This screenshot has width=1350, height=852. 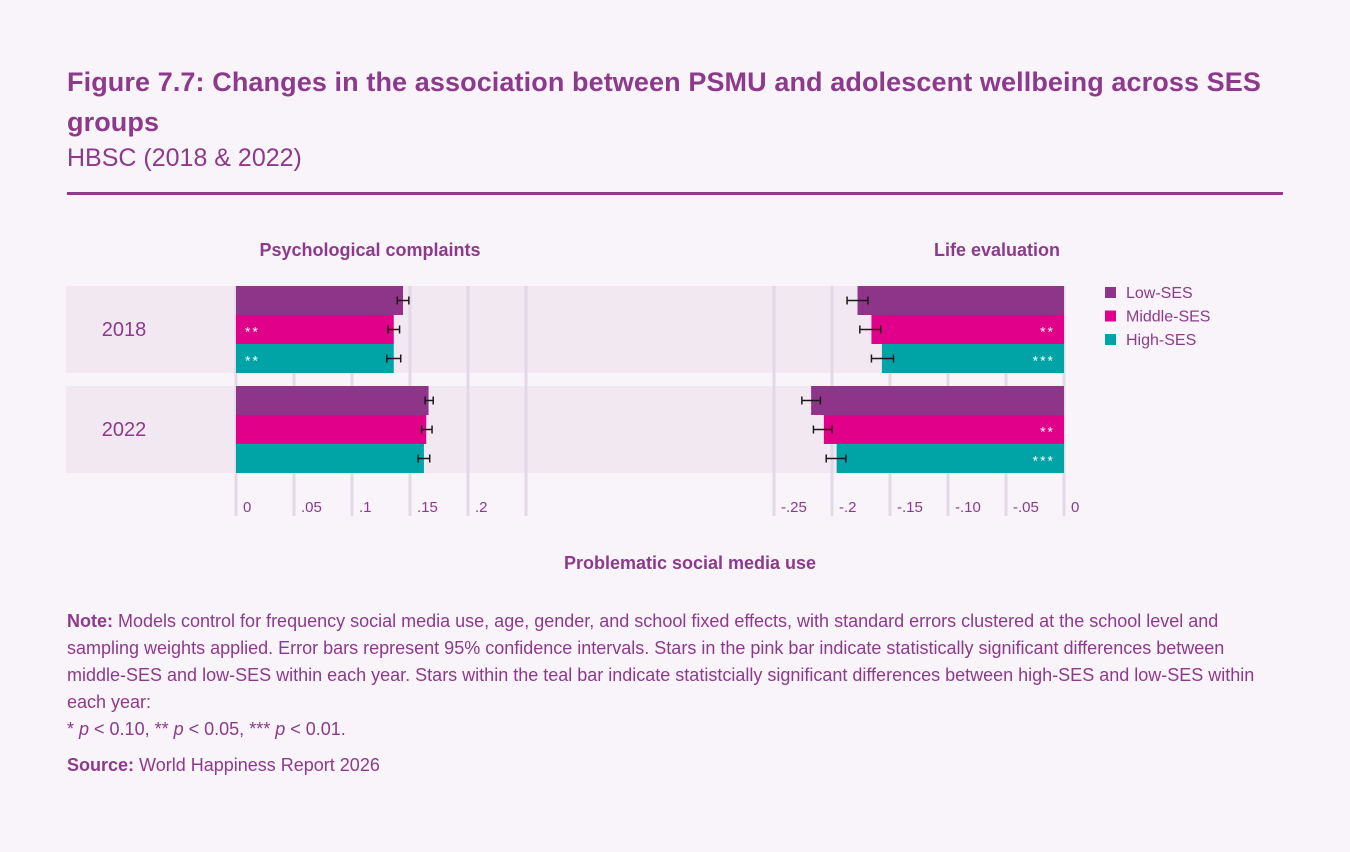 What do you see at coordinates (1168, 317) in the screenshot?
I see `legend-label: Middle-SES` at bounding box center [1168, 317].